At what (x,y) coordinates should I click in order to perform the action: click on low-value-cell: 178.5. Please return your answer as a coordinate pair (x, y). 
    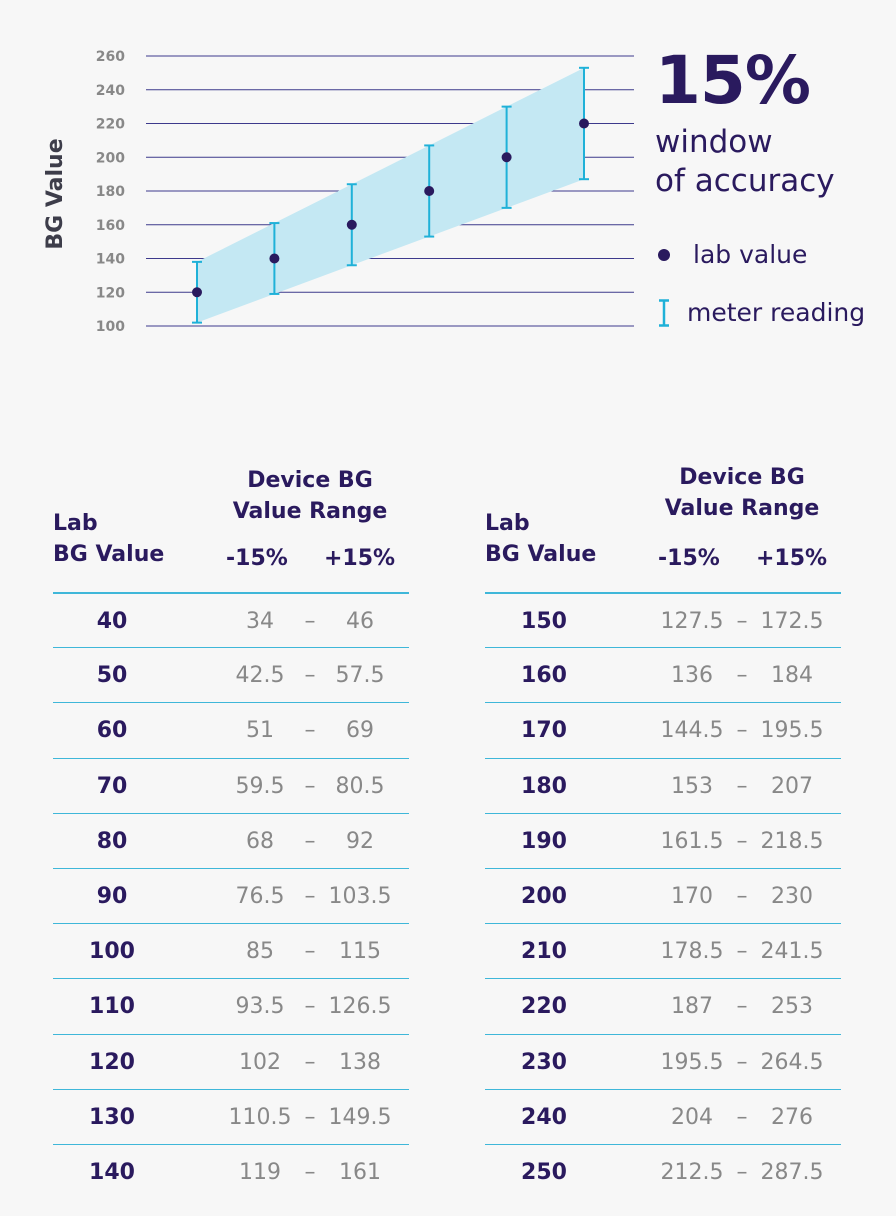
    Looking at the image, I should click on (692, 952).